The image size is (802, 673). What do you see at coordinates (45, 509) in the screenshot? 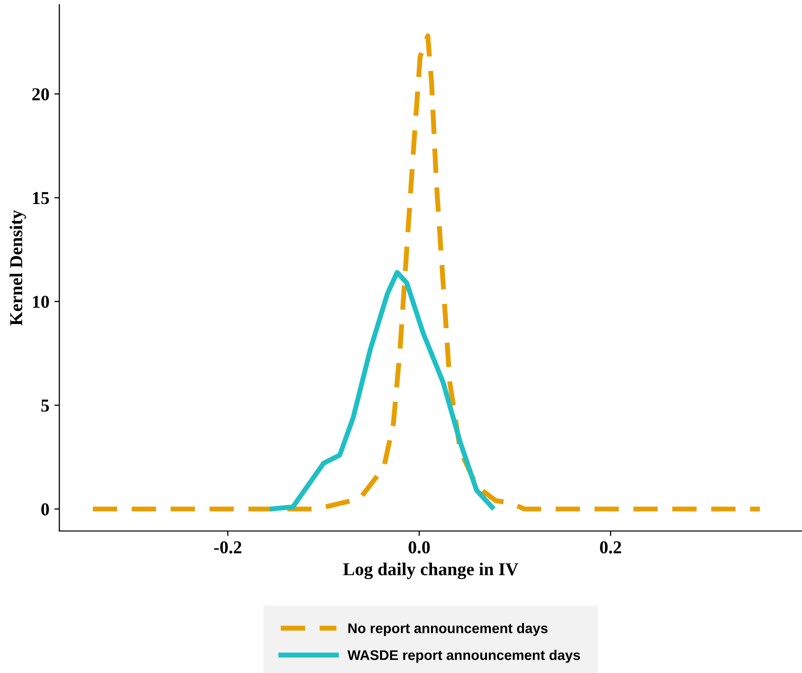
I see `y-tick-label: 0` at bounding box center [45, 509].